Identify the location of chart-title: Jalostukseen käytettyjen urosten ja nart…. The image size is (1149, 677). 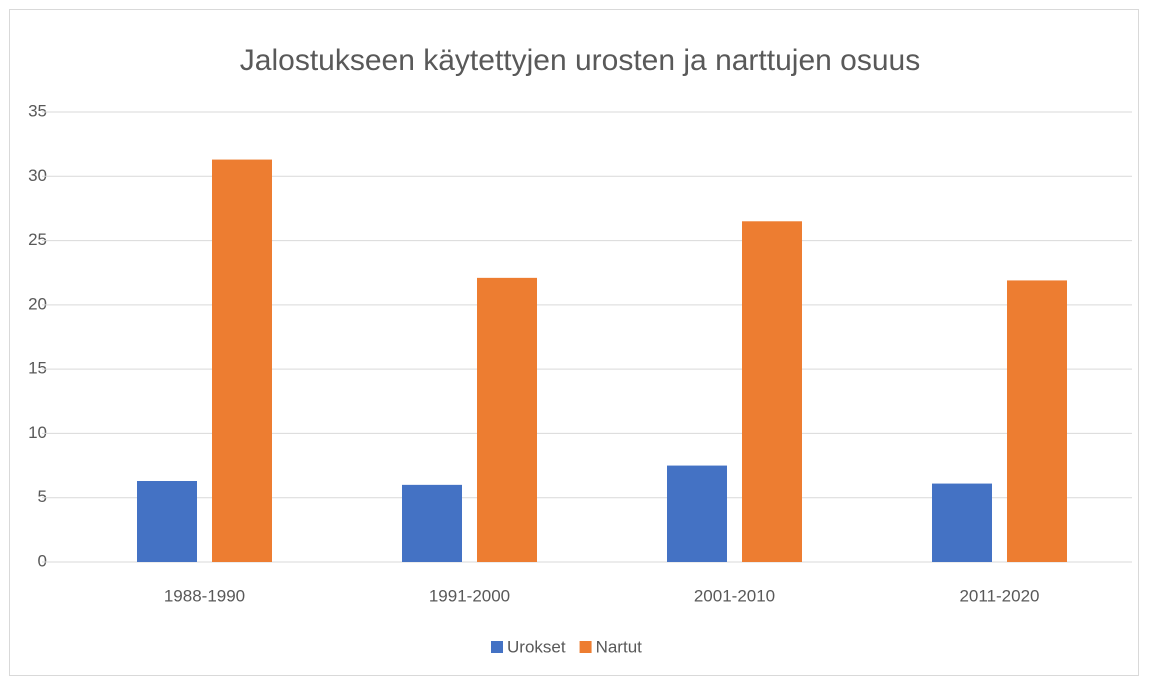
(580, 60).